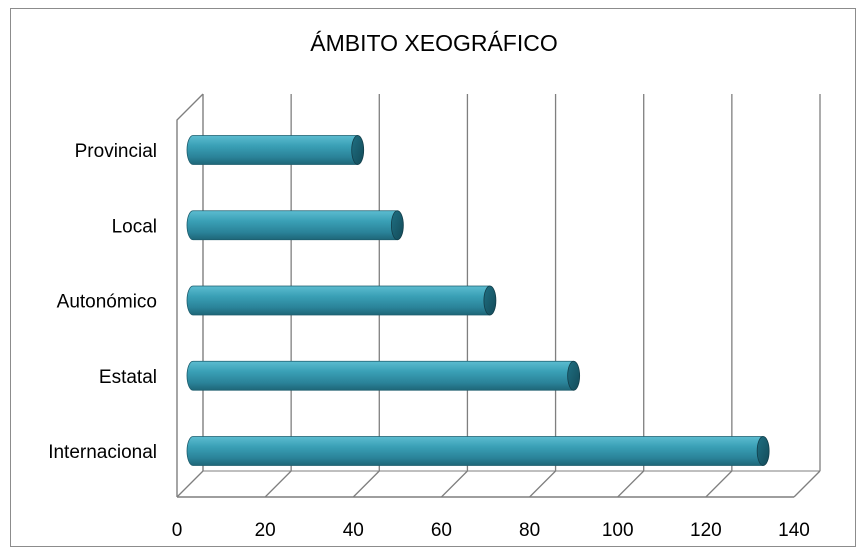  Describe the element at coordinates (102, 452) in the screenshot. I see `y-tick-label-internacional: Internacional` at that location.